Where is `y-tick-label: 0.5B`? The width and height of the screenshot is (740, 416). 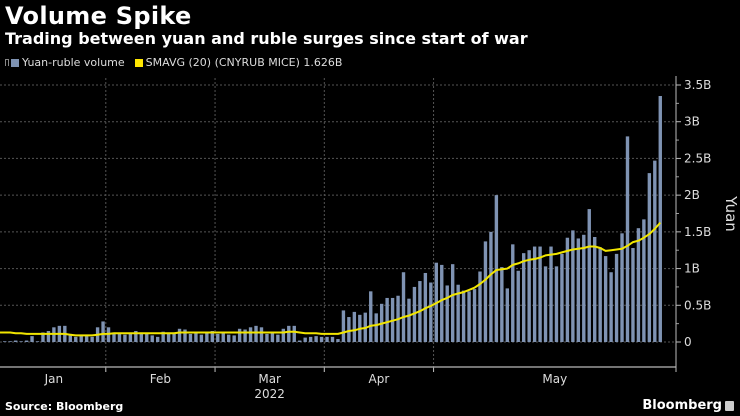 y-tick-label: 0.5B is located at coordinates (697, 305).